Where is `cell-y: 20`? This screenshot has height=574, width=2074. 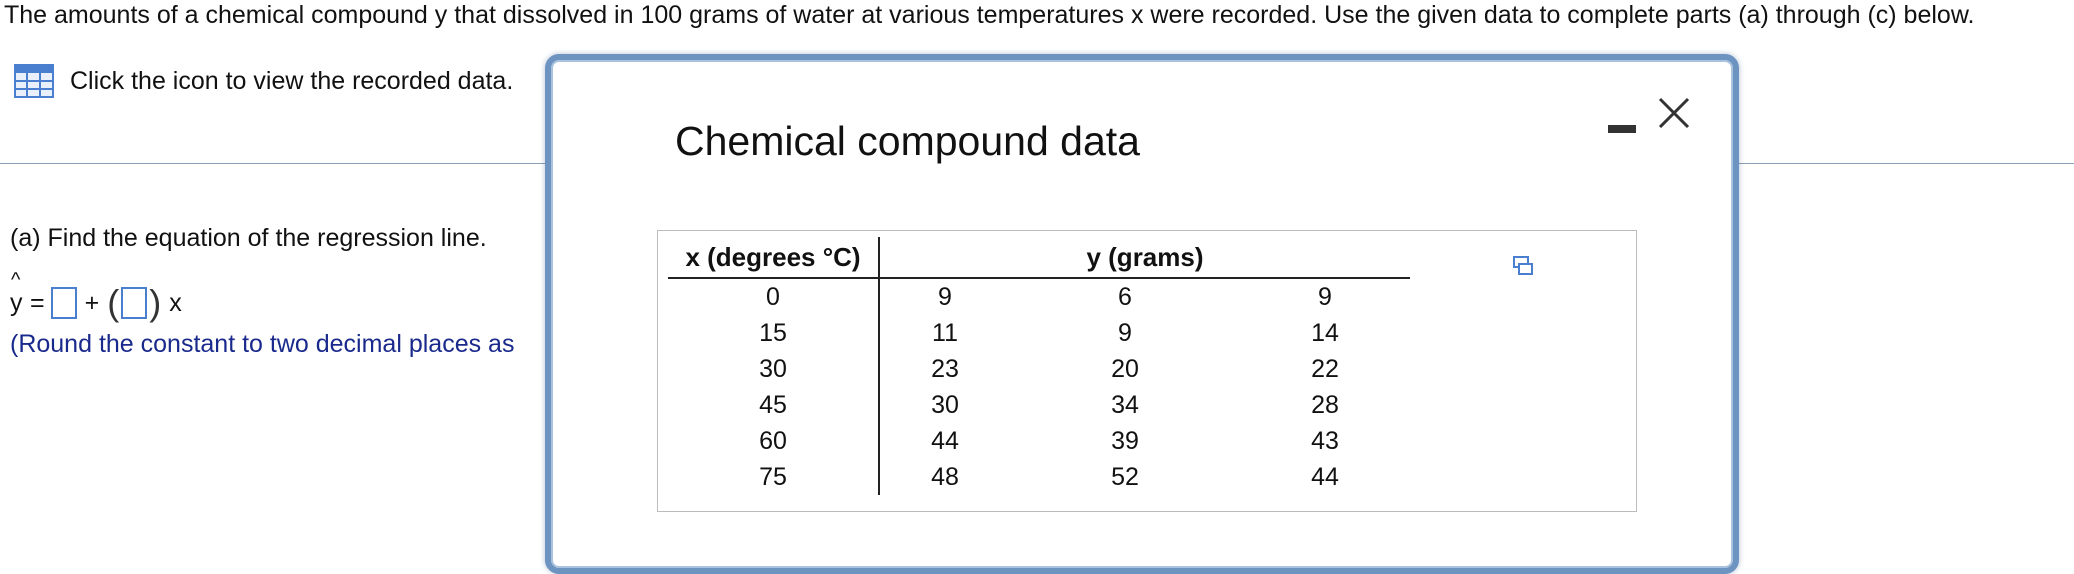
cell-y: 20 is located at coordinates (1125, 368).